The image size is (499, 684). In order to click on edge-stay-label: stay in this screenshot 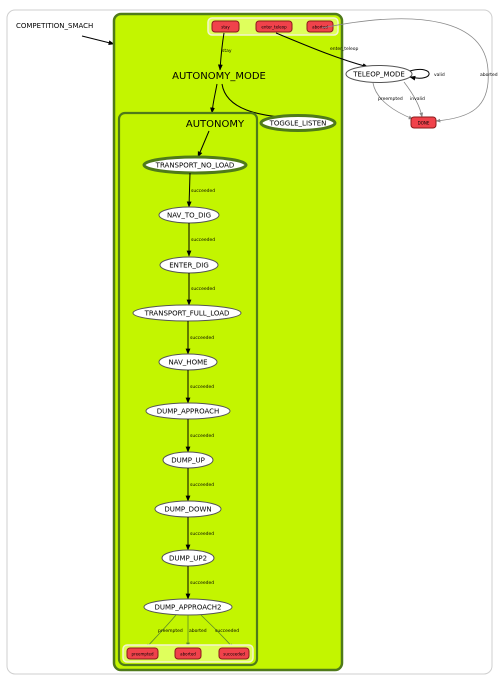, I will do `click(227, 51)`.